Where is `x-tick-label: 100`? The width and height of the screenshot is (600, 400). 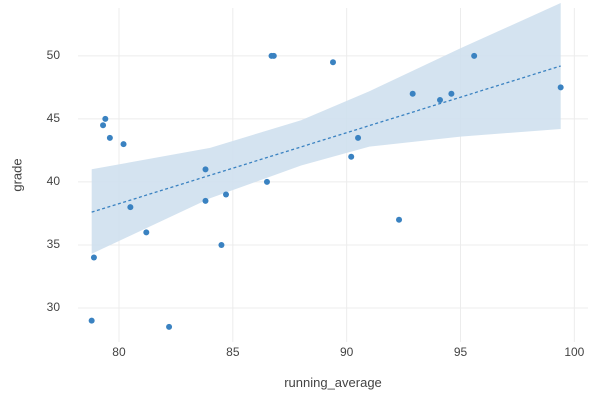 x-tick-label: 100 is located at coordinates (574, 352).